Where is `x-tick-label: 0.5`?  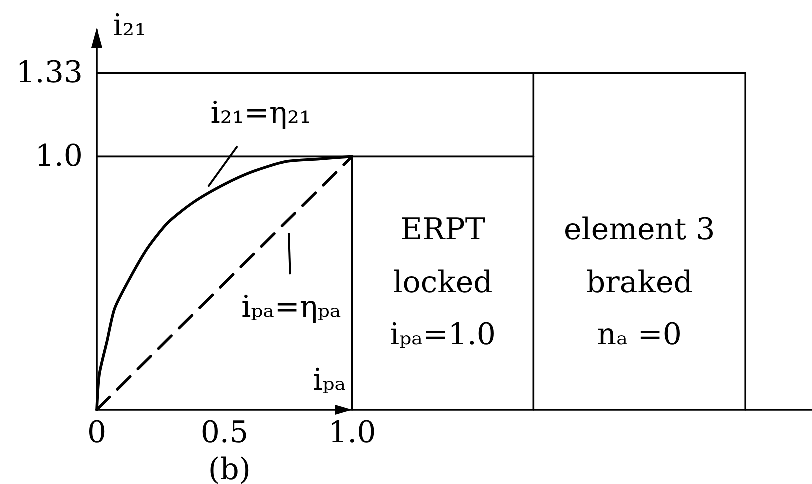 x-tick-label: 0.5 is located at coordinates (224, 433).